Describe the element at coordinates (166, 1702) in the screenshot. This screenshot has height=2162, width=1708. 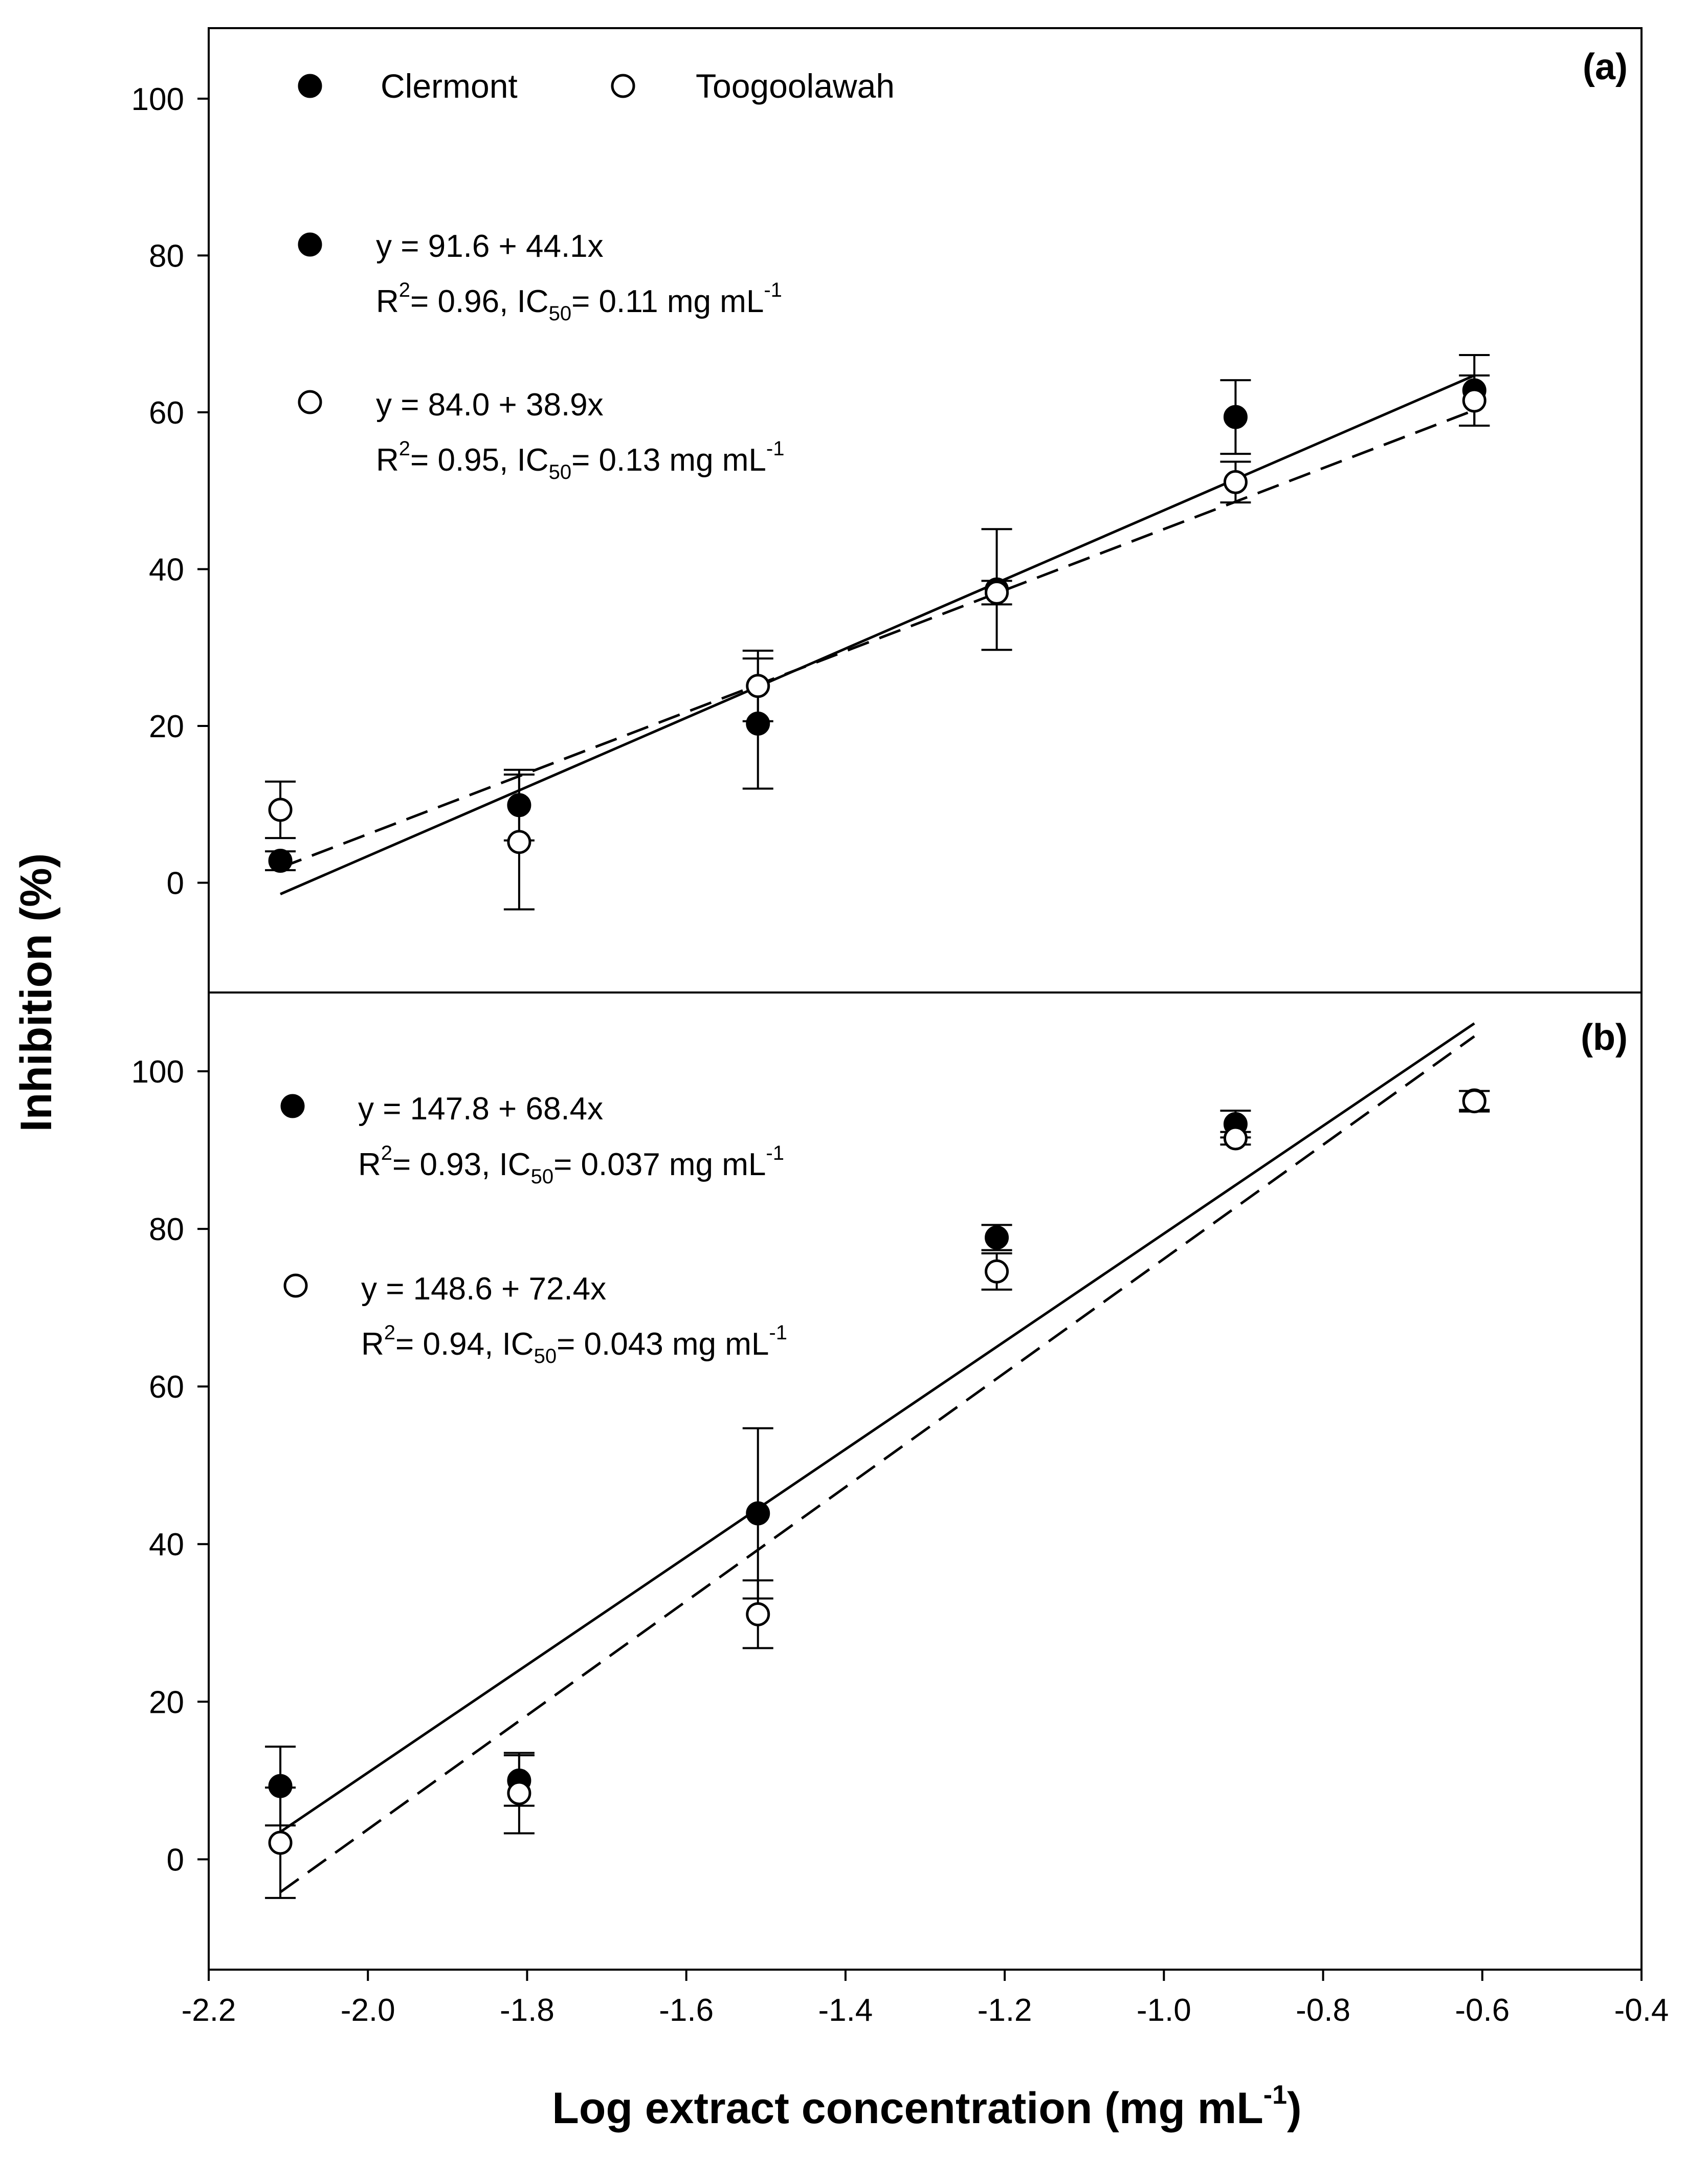
I see `y-tick-label-b-20: 20` at that location.